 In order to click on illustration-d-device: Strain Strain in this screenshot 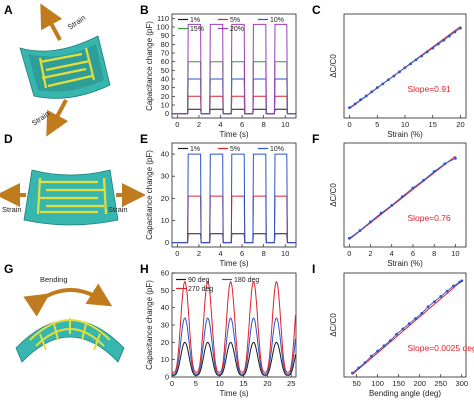, I will do `click(73, 197)`.